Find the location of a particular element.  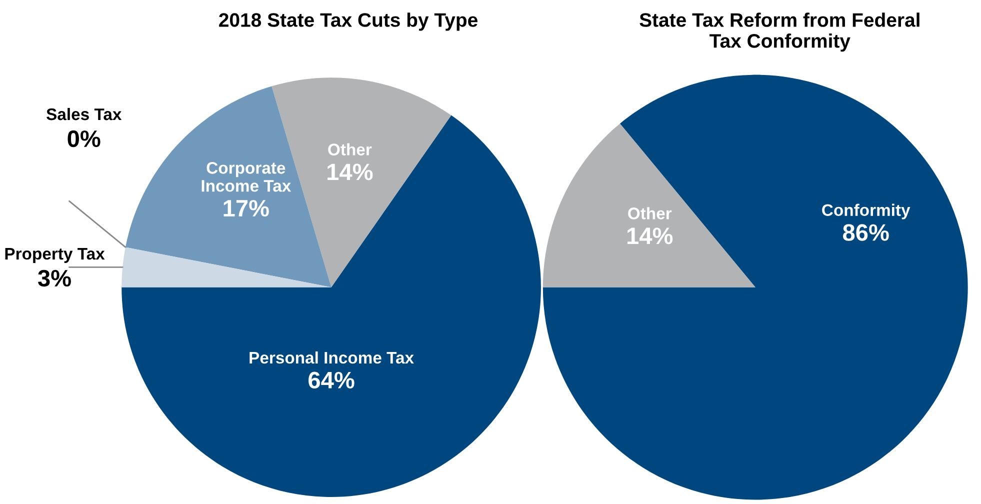

data-label: 64% is located at coordinates (331, 380).